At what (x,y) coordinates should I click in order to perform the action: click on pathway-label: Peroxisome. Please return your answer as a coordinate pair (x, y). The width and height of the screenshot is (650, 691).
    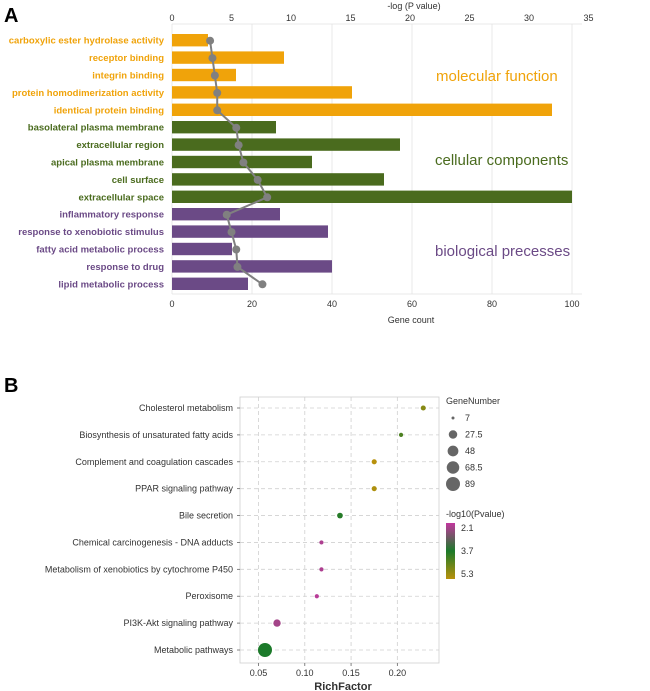
    Looking at the image, I should click on (209, 596).